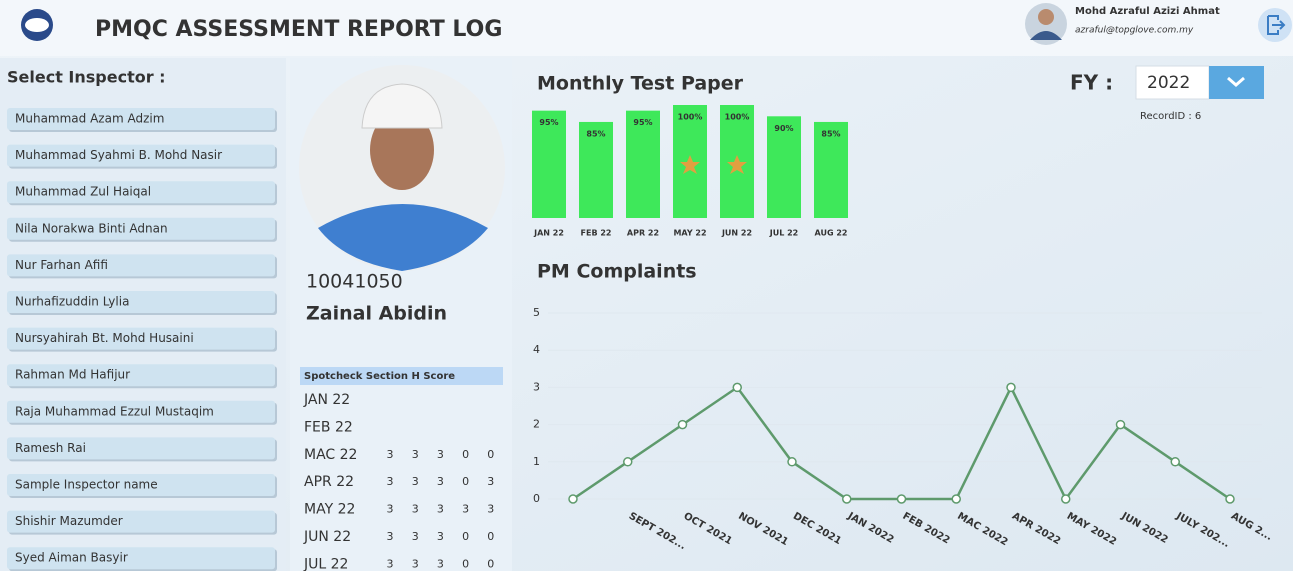 The height and width of the screenshot is (571, 1293). I want to click on x-tick-label: JUL 22, so click(784, 233).